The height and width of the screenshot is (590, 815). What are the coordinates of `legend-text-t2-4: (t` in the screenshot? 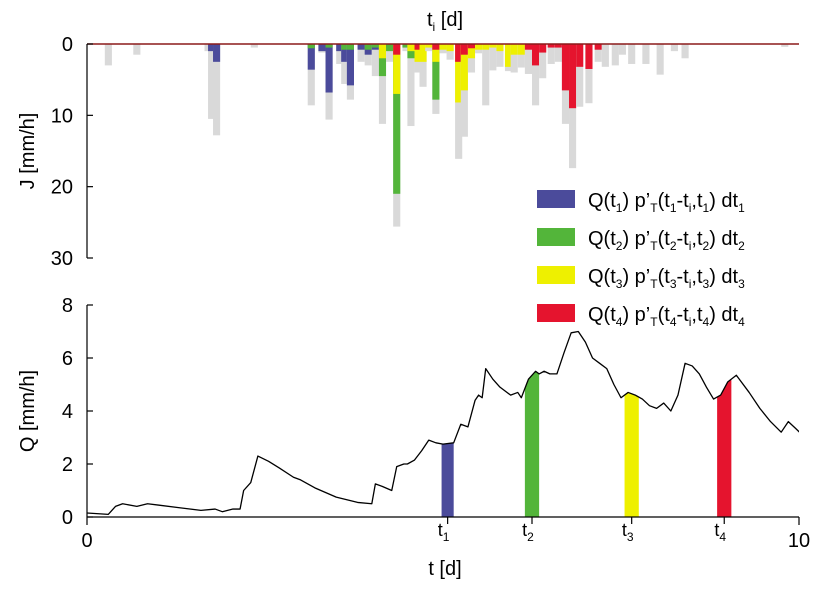 It's located at (664, 239).